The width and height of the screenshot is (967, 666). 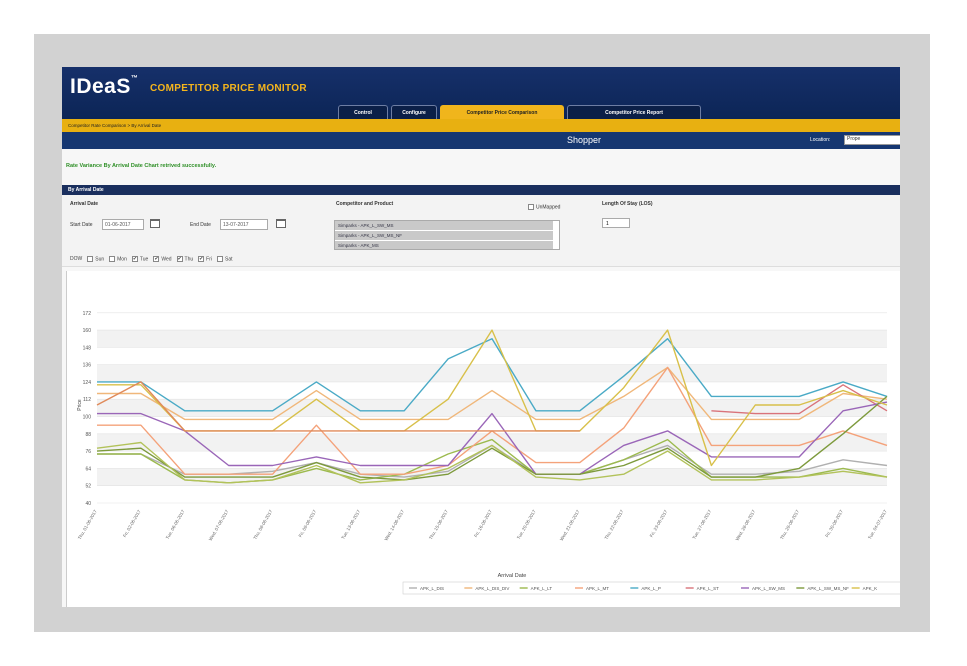 I want to click on y-axis-label: Price, so click(x=80, y=405).